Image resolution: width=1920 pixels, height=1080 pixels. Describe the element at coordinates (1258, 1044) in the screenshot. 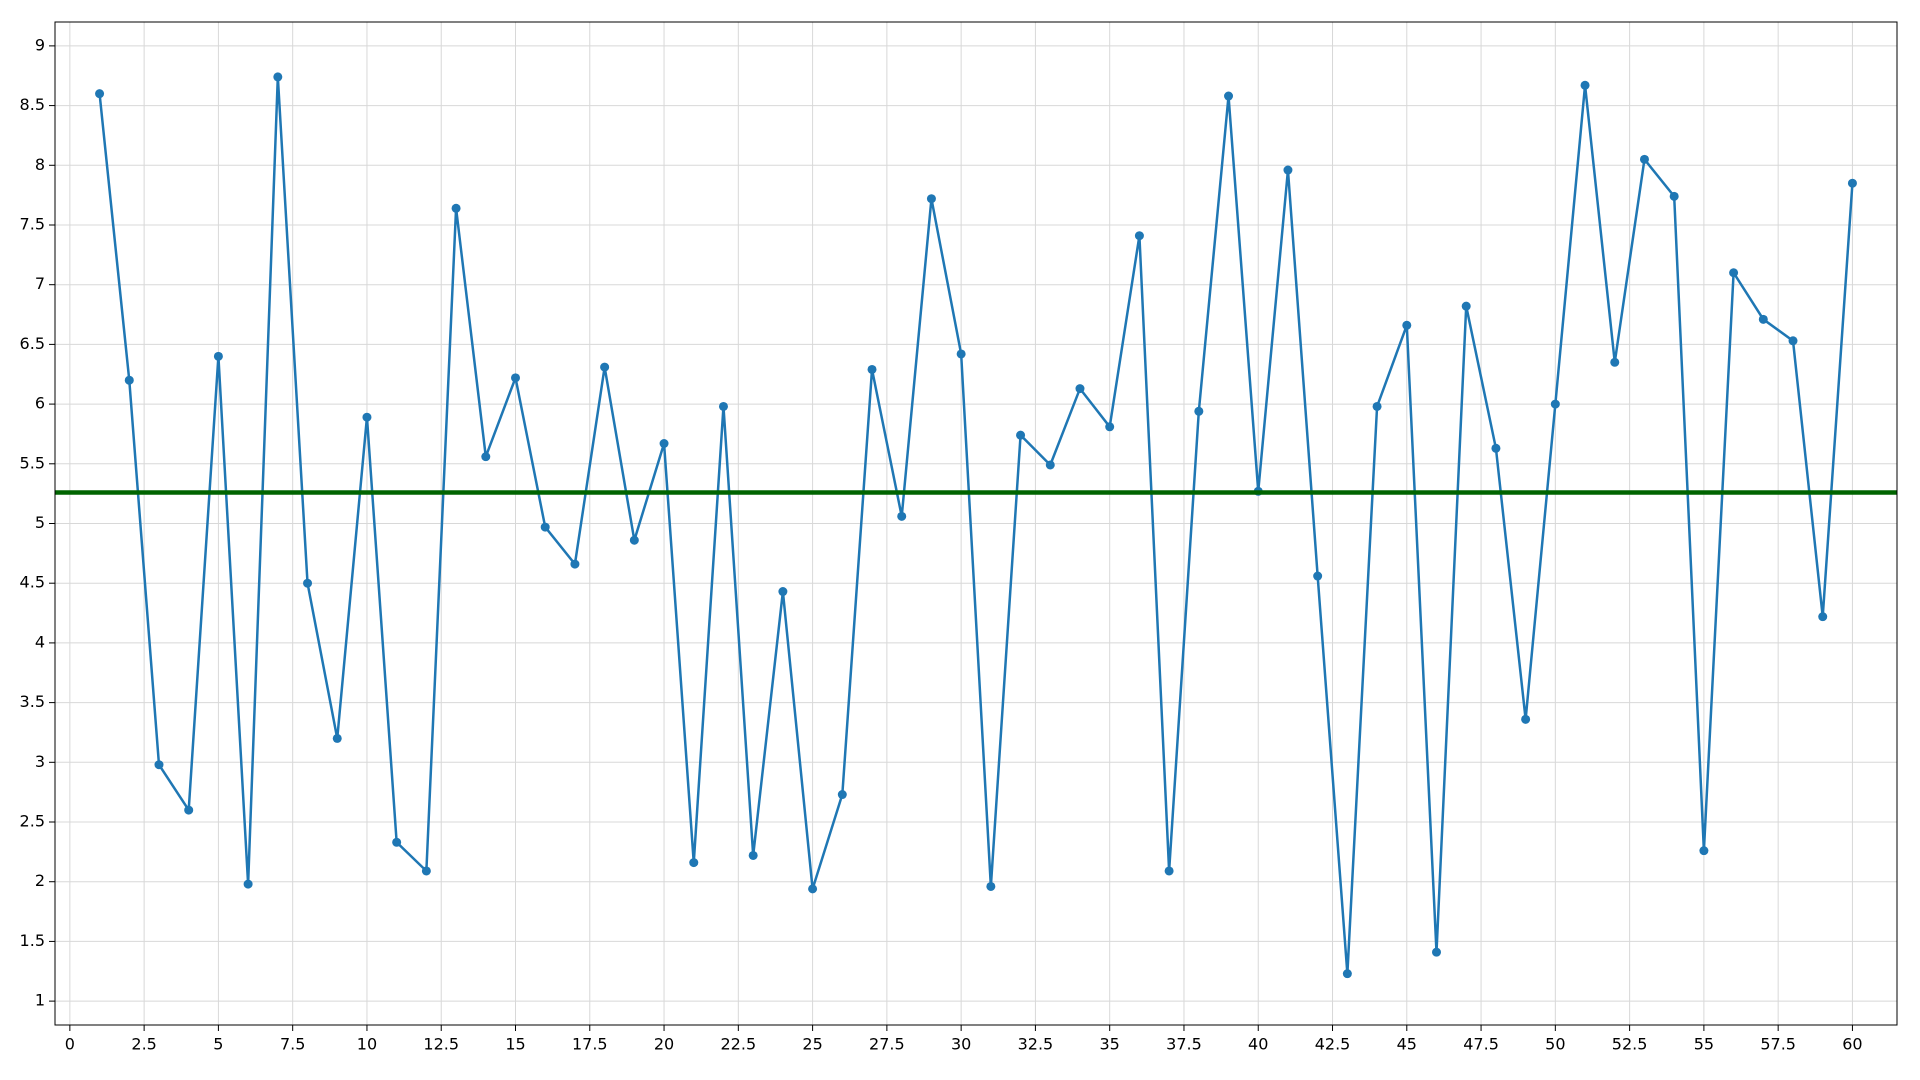

I see `x-tick-label: 40` at that location.